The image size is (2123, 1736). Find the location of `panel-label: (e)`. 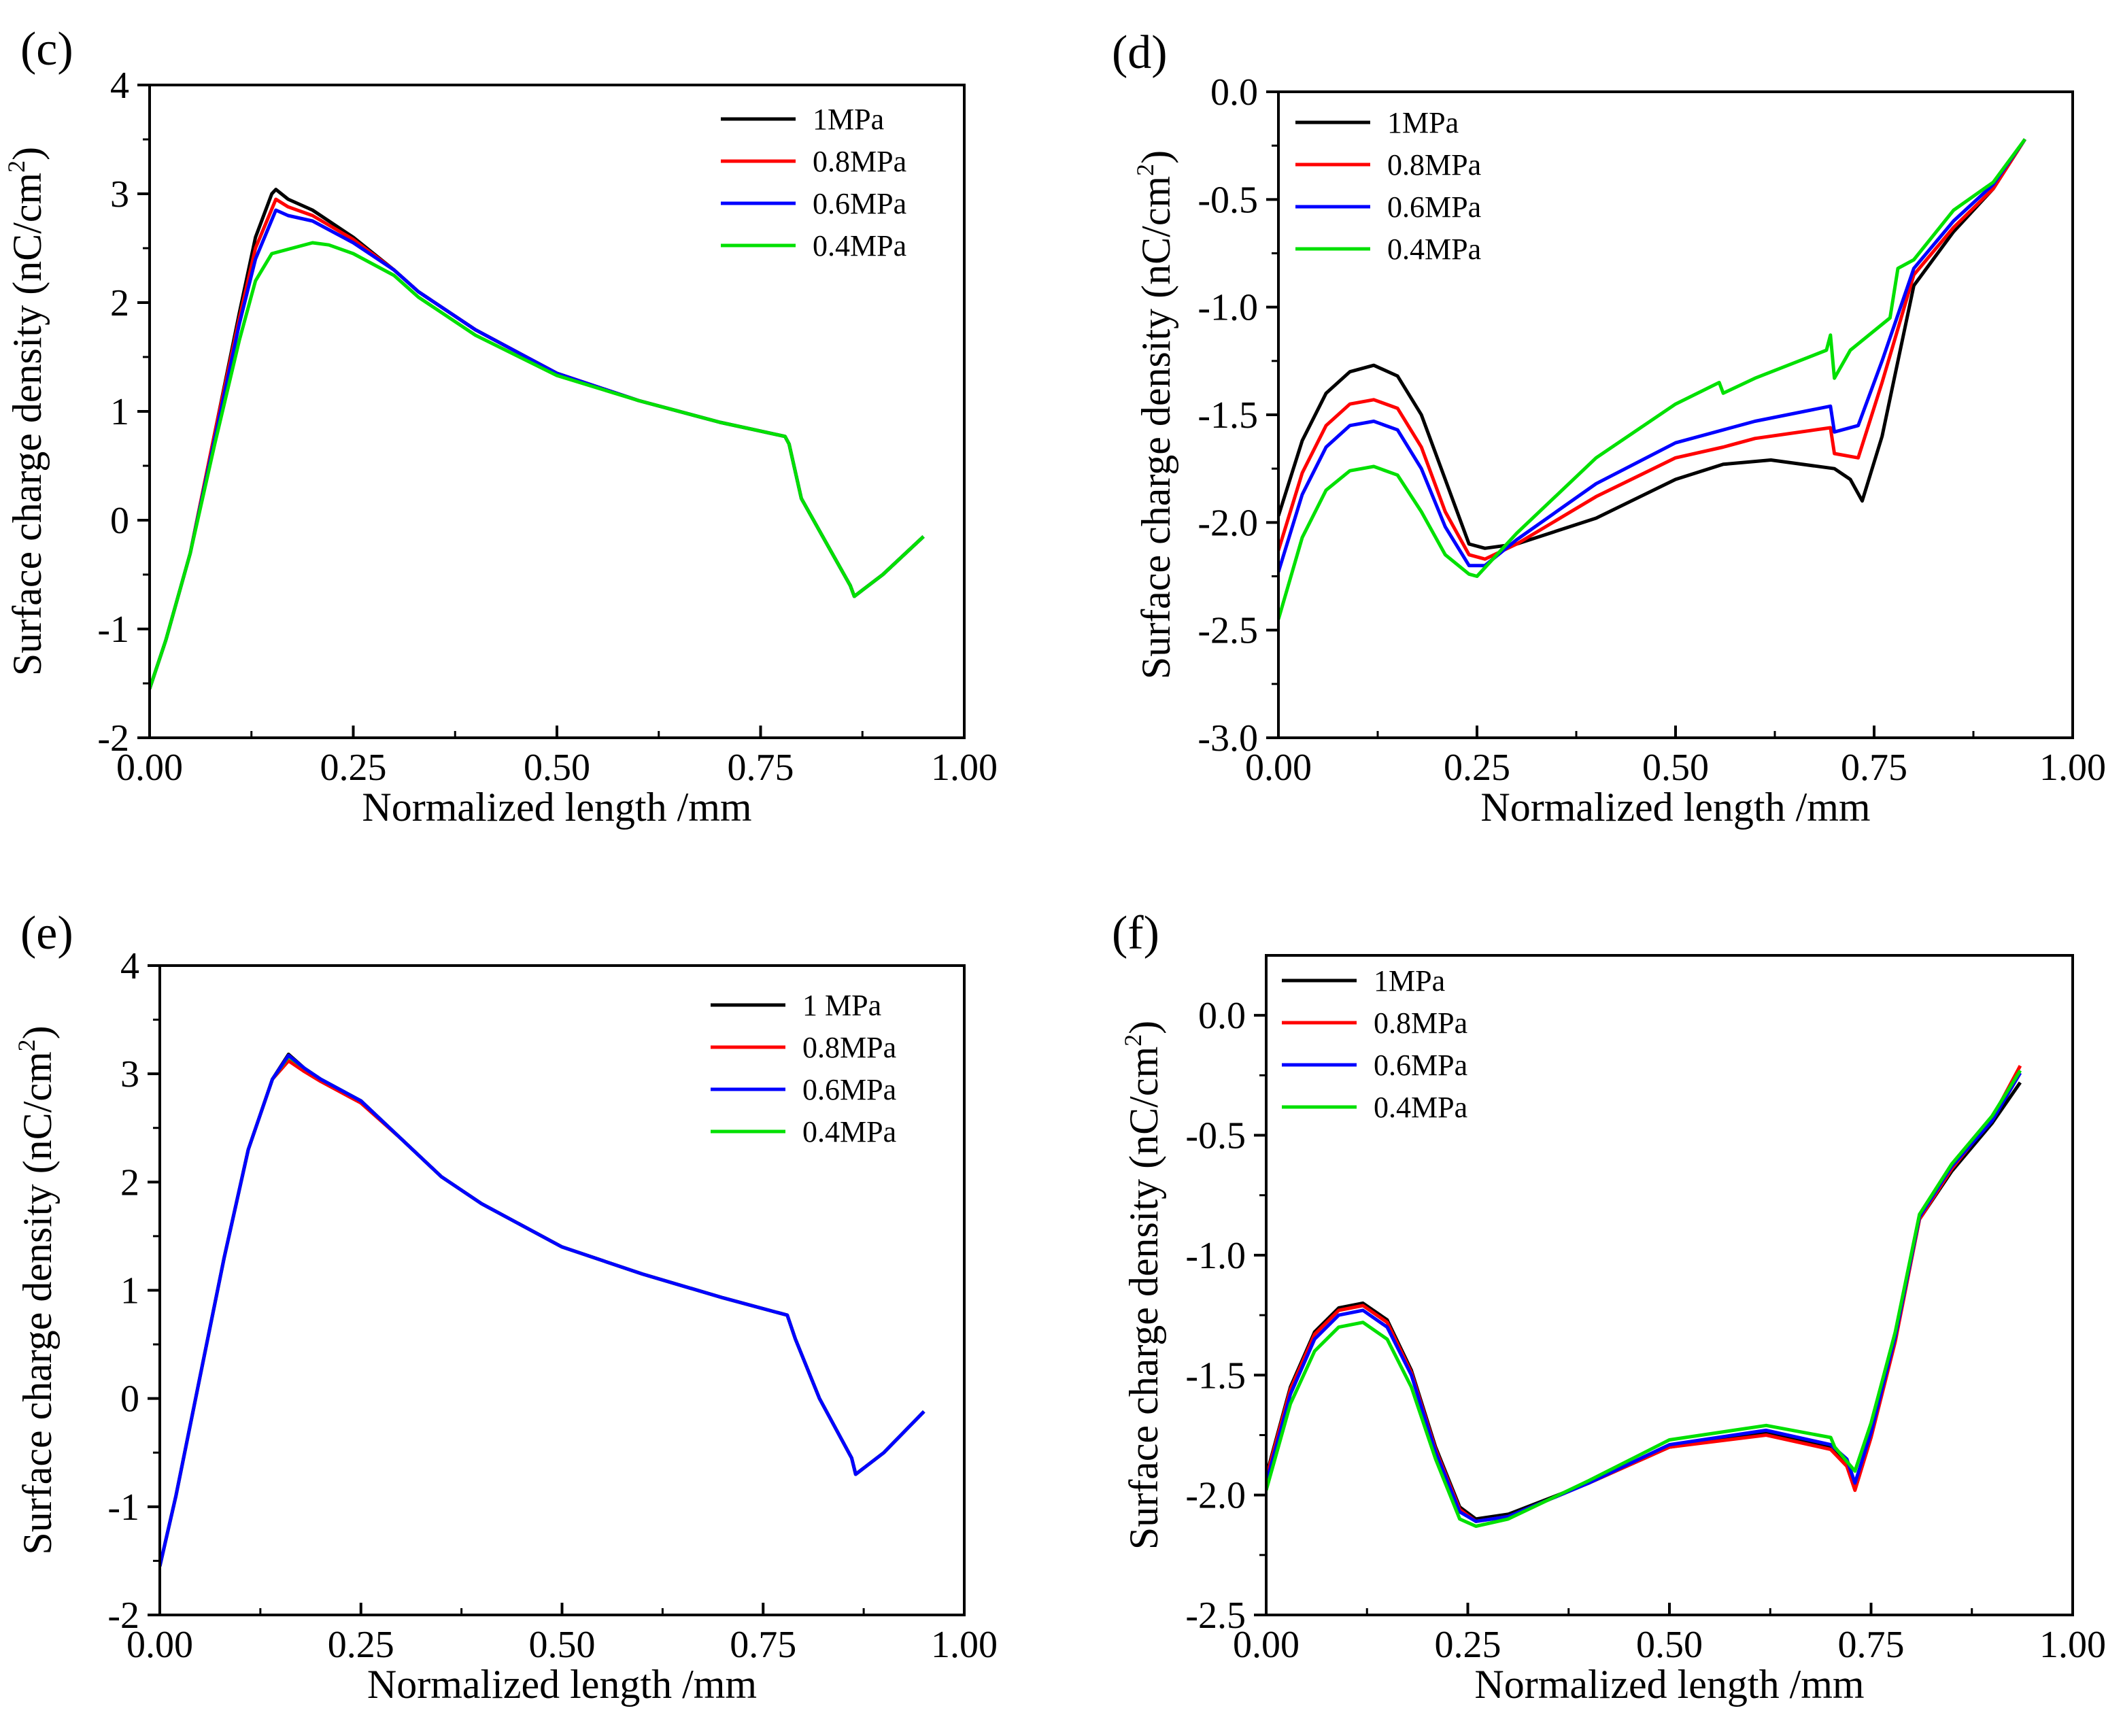

panel-label: (e) is located at coordinates (46, 933).